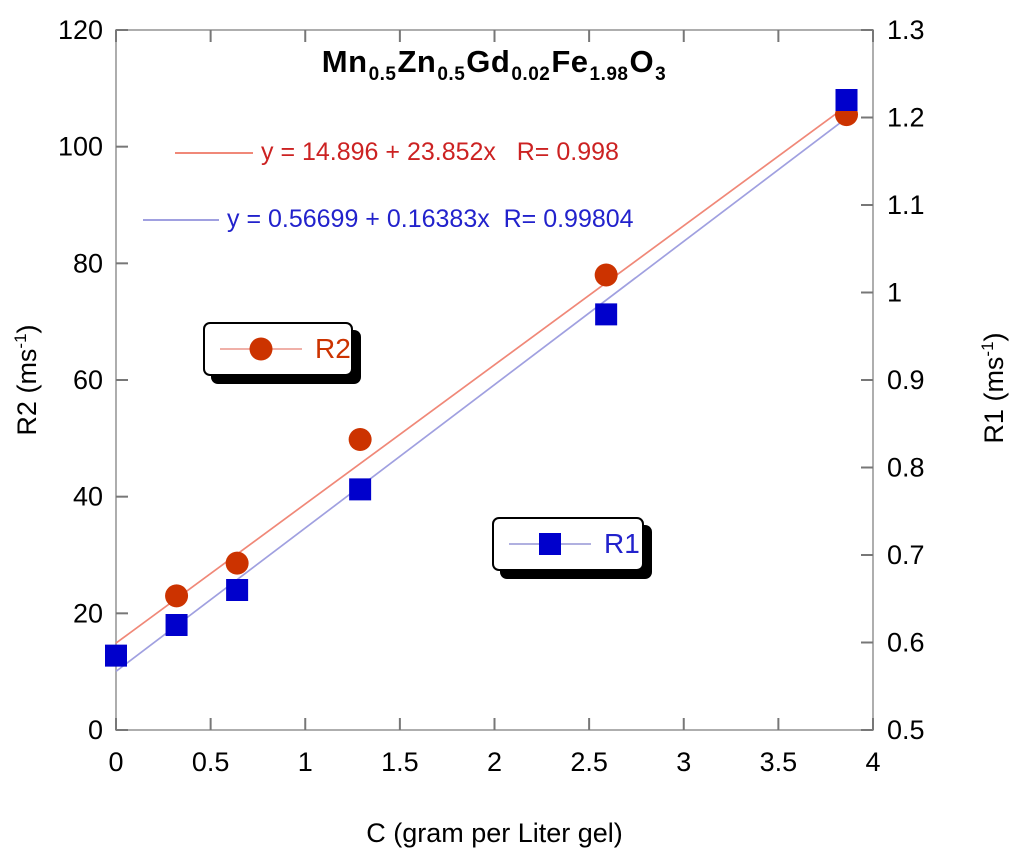 Image resolution: width=1024 pixels, height=868 pixels. Describe the element at coordinates (906, 30) in the screenshot. I see `right-tick-label: 1.3` at that location.